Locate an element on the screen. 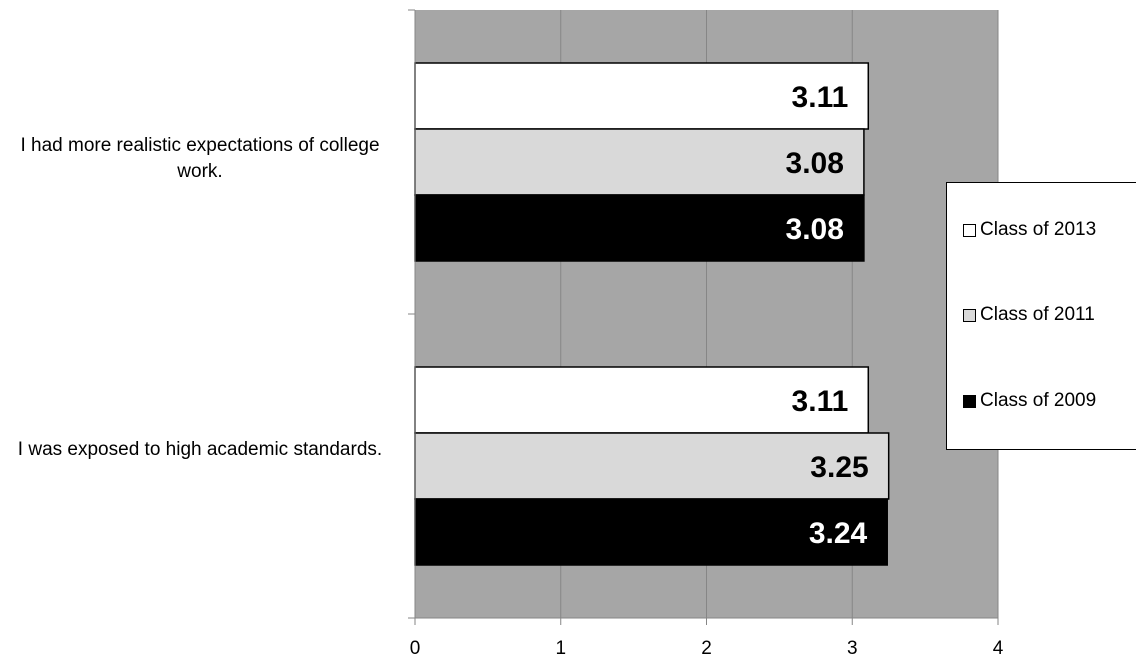  legend-label: Class of 2009 is located at coordinates (1038, 400).